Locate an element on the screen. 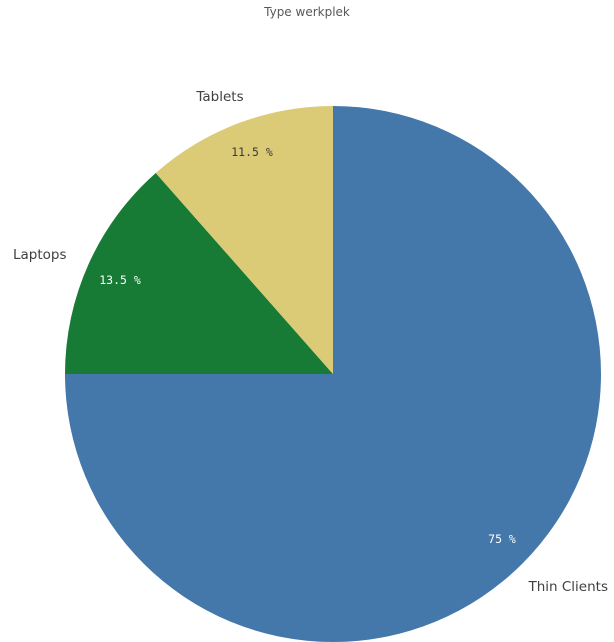  pie-slice-tablets is located at coordinates (244, 240).